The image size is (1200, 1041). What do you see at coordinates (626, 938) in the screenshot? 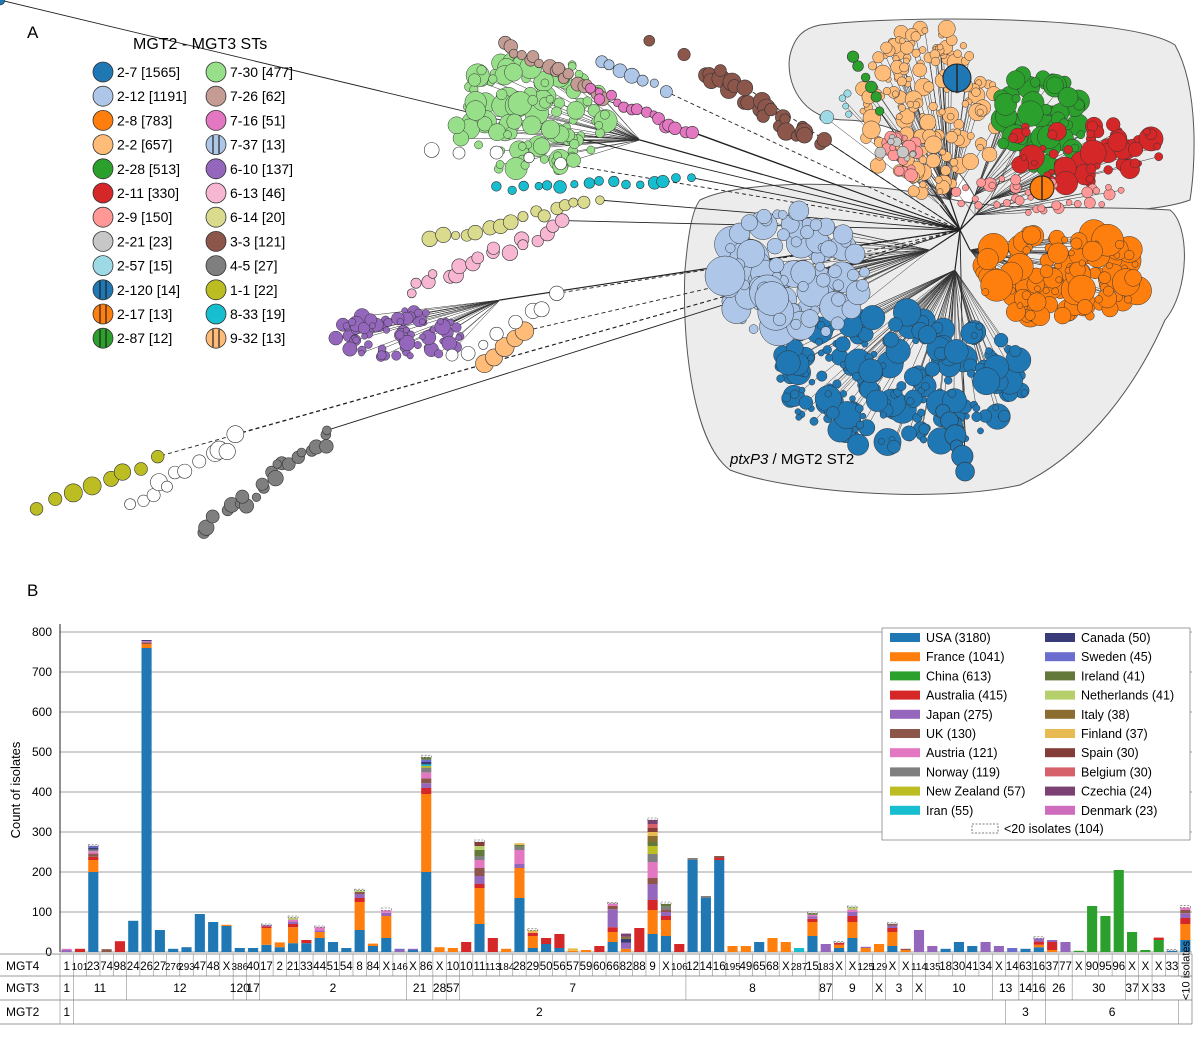
I see `bar-segment-italy` at bounding box center [626, 938].